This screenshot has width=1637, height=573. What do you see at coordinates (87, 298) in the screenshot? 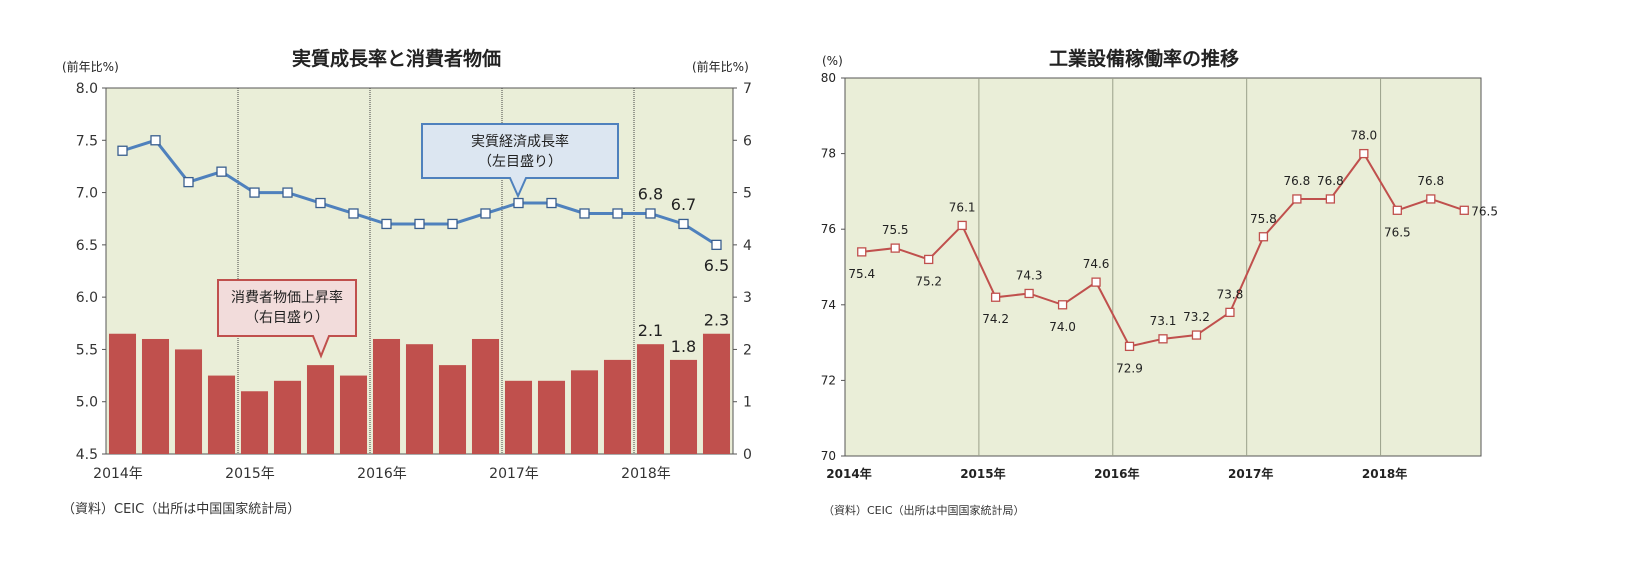
I see `y-left-tick-label: 6.0` at bounding box center [87, 298].